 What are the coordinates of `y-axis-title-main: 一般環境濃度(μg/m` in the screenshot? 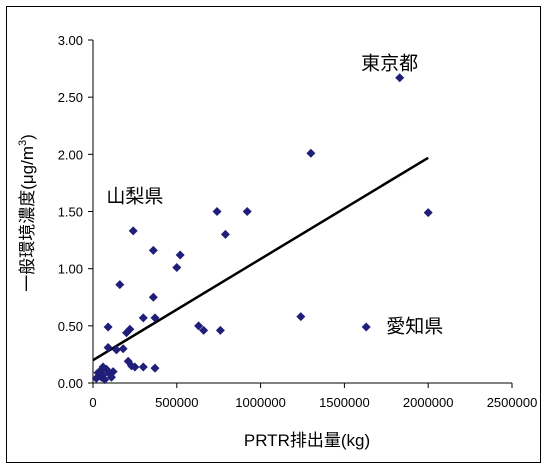 It's located at (27, 219).